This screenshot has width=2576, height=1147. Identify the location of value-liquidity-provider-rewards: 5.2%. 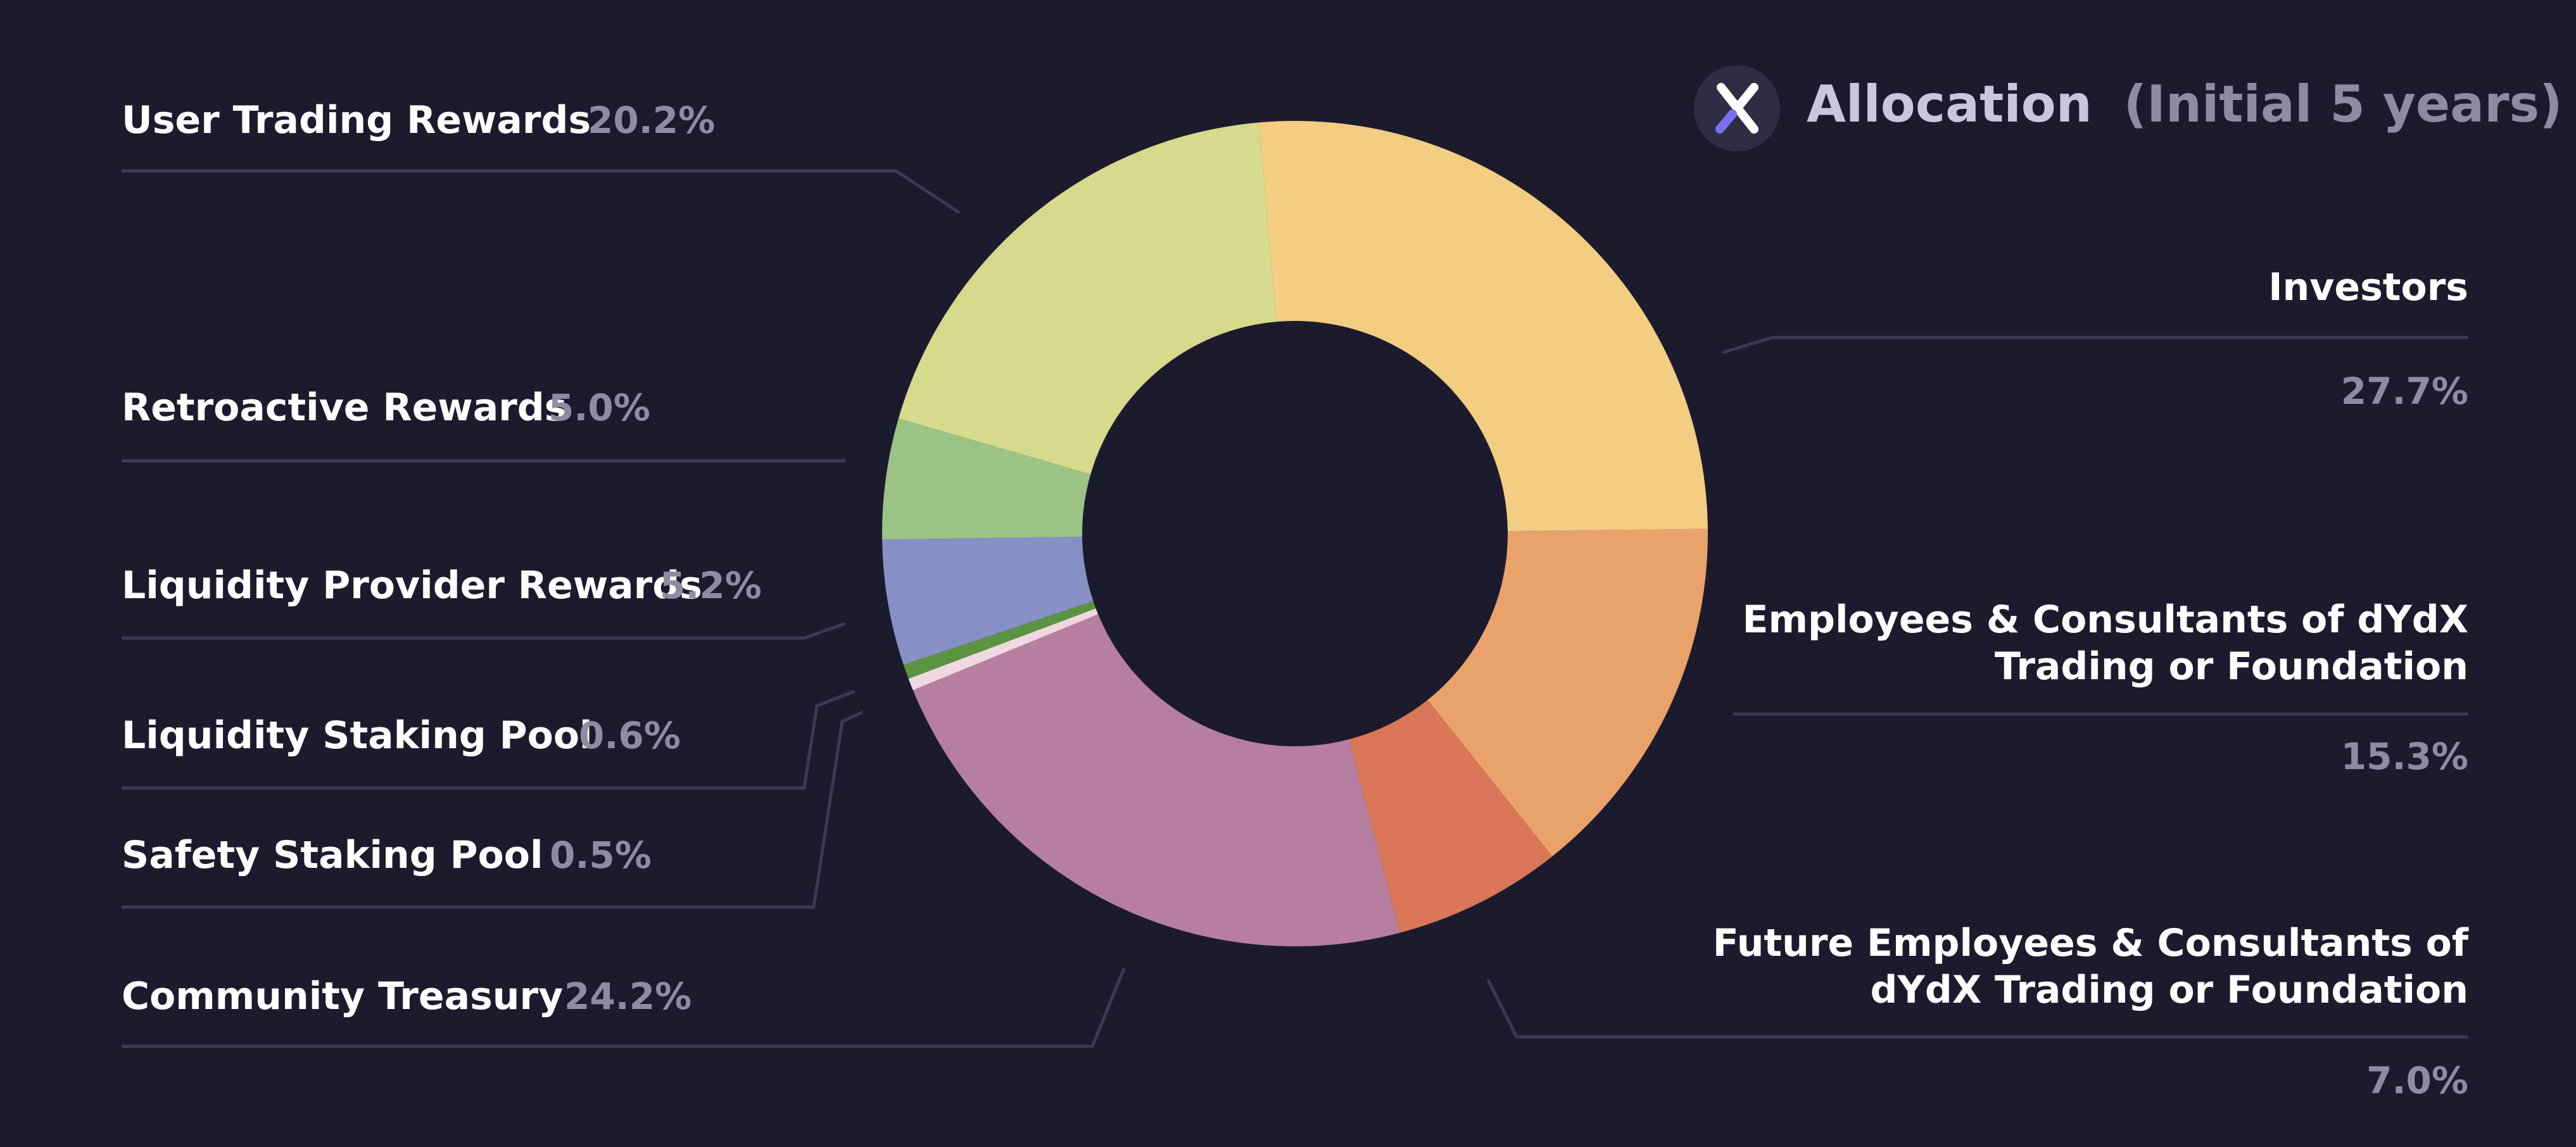
(711, 585).